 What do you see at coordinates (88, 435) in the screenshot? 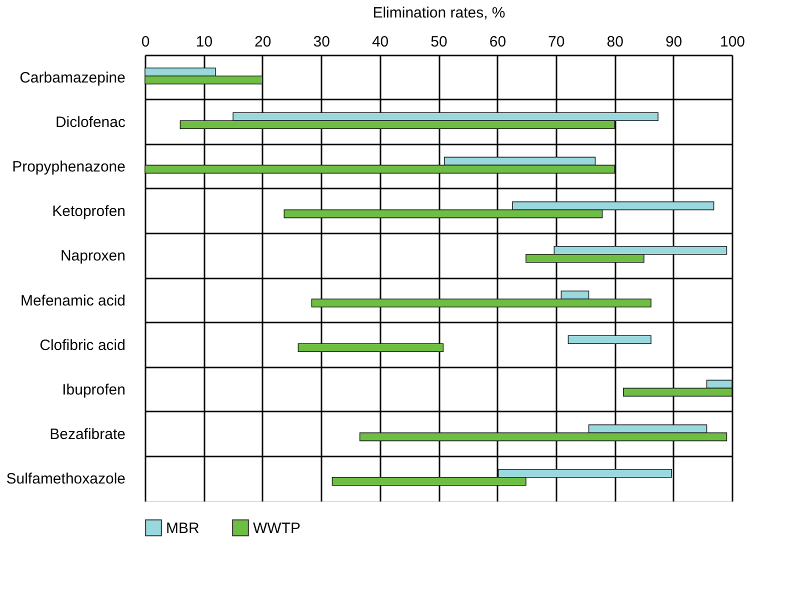
I see `y-tick-label: Bezafibrate` at bounding box center [88, 435].